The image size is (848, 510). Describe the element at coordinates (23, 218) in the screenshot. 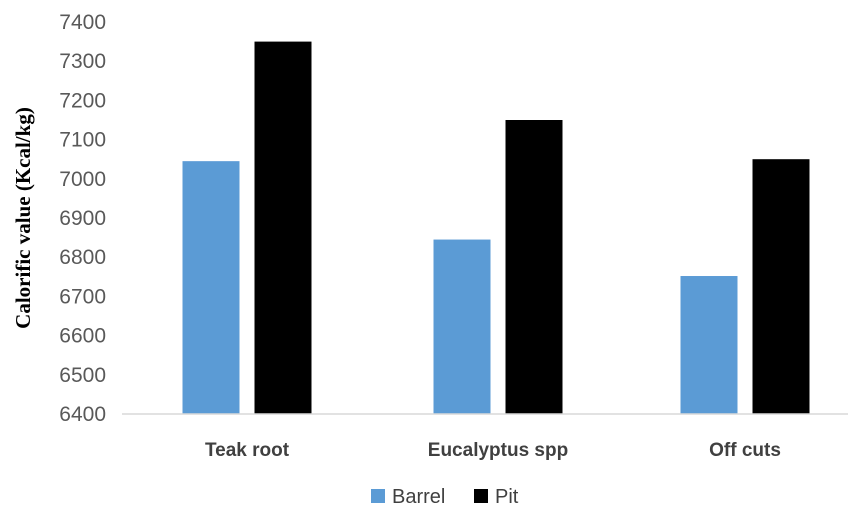

I see `y-axis-label: Calorific value (Kcal/kg)` at that location.